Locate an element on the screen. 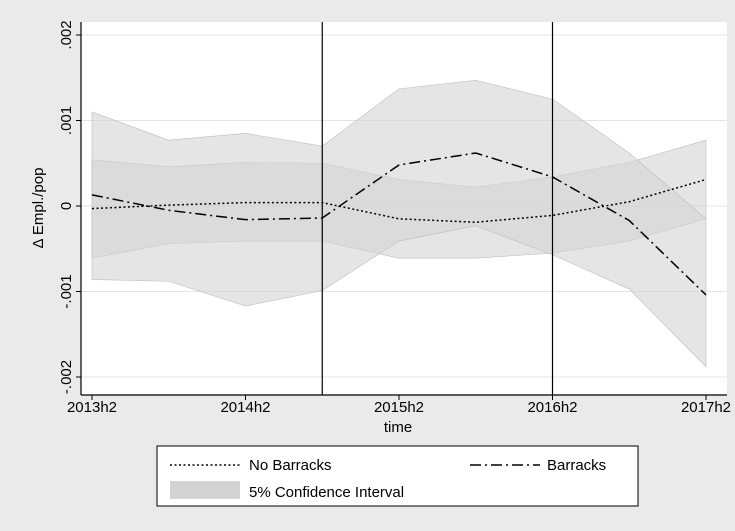 The image size is (735, 531). x-tick-label: 2014h2 is located at coordinates (245, 407).